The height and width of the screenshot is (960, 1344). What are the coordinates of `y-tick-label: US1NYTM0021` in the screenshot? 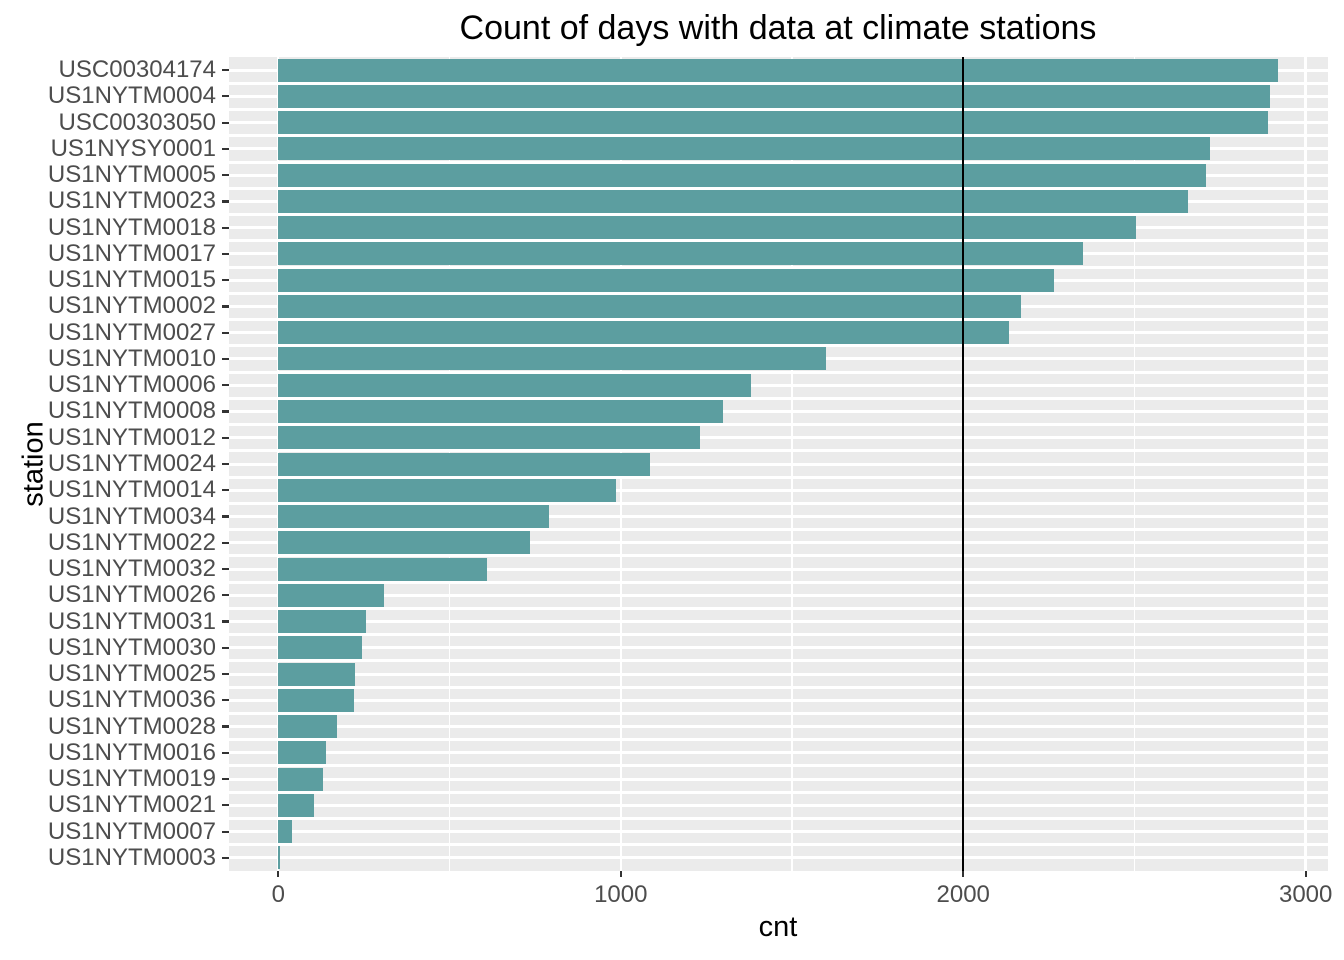 It's located at (131, 805).